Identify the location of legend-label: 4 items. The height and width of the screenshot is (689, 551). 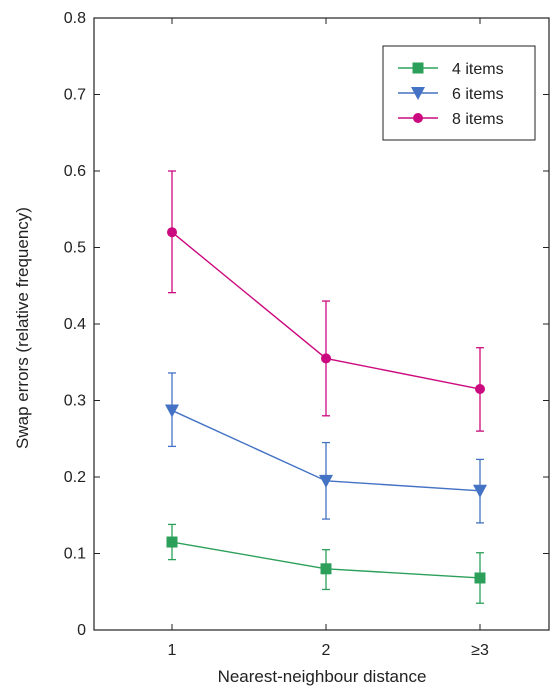
(478, 69).